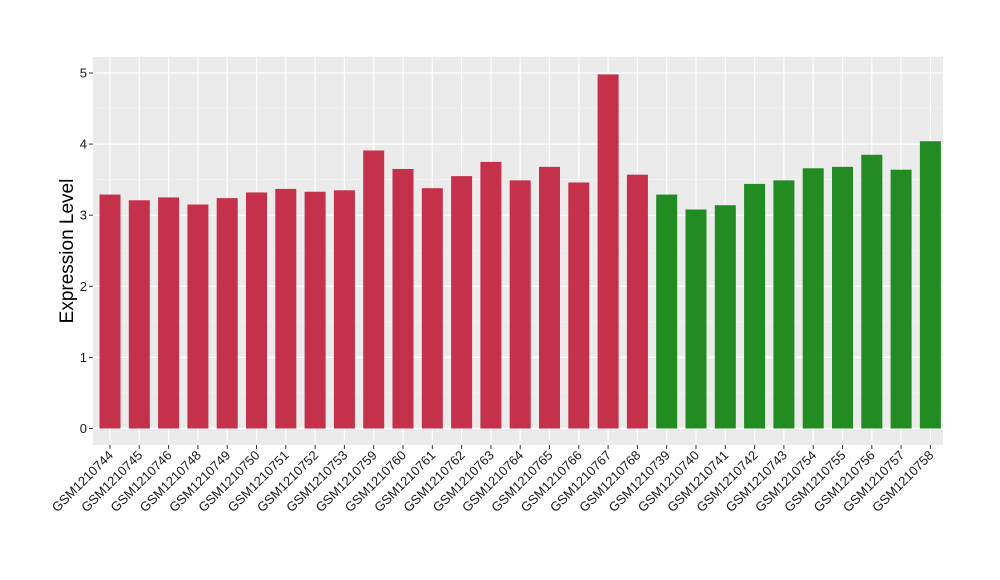 The height and width of the screenshot is (580, 1000). Describe the element at coordinates (83, 73) in the screenshot. I see `y-tick-label: 5` at that location.